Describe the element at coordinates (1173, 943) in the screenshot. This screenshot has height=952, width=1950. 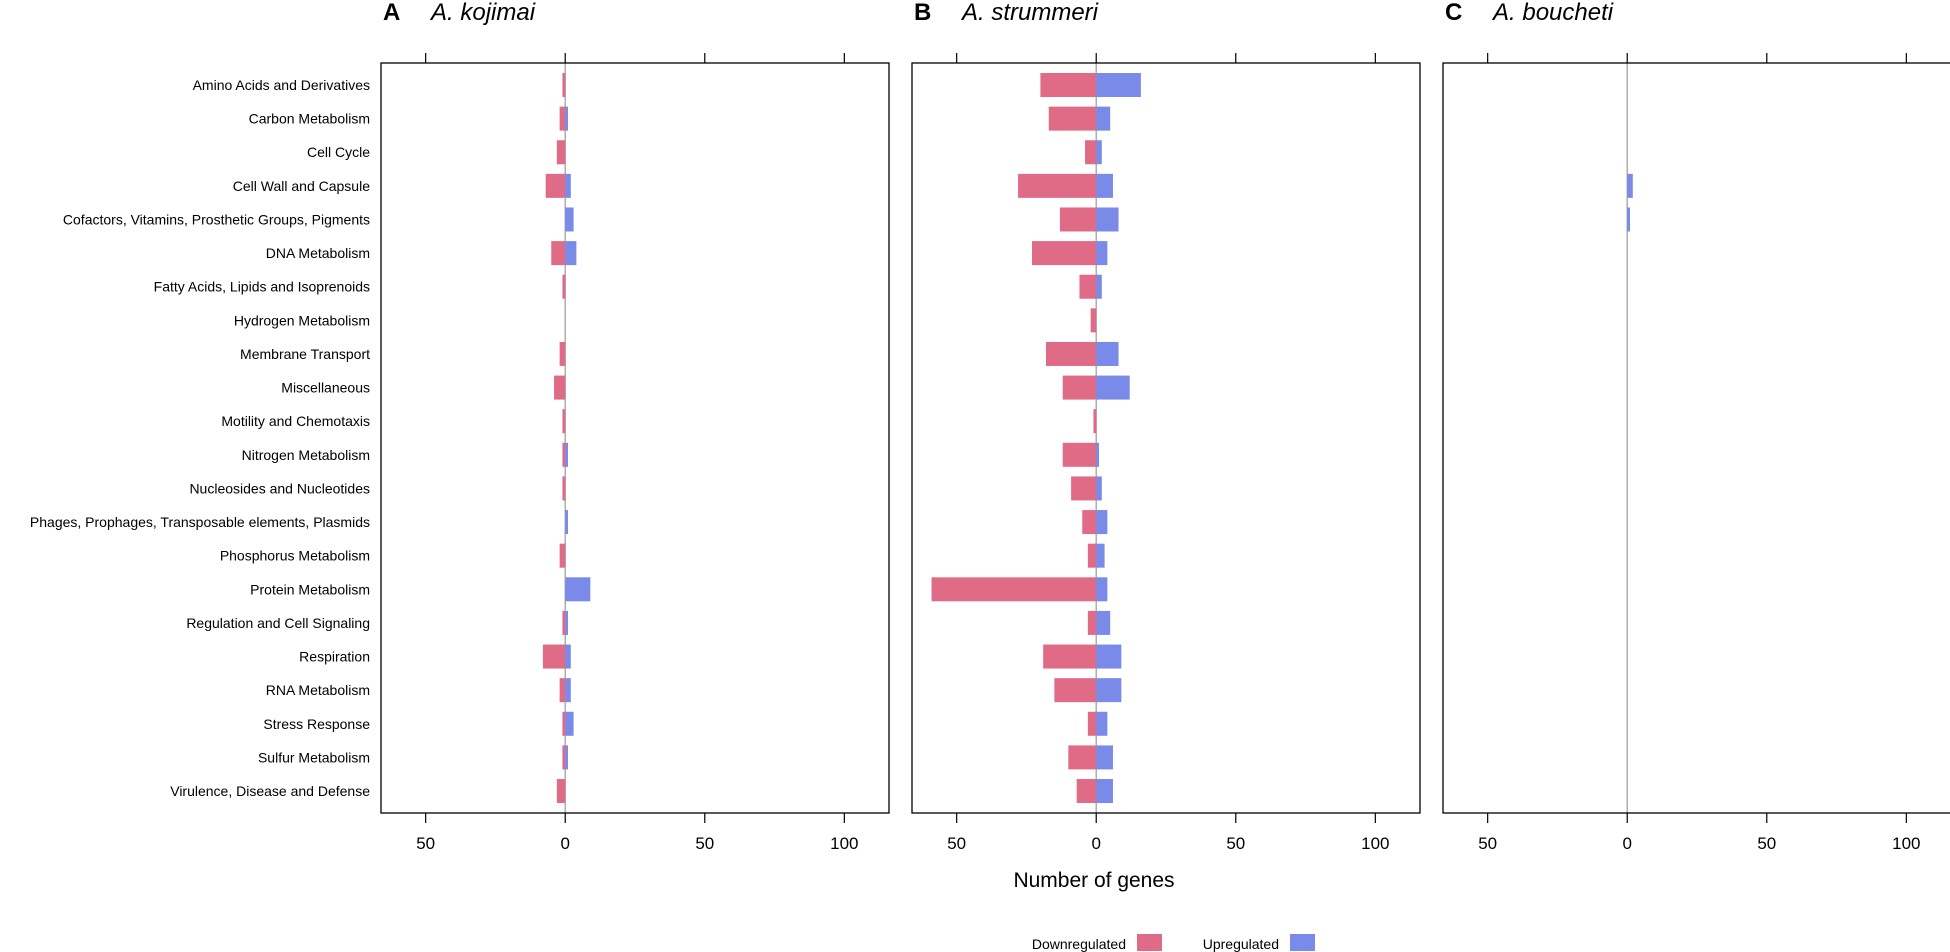
I see `legend: Downregulated Upregulated` at that location.